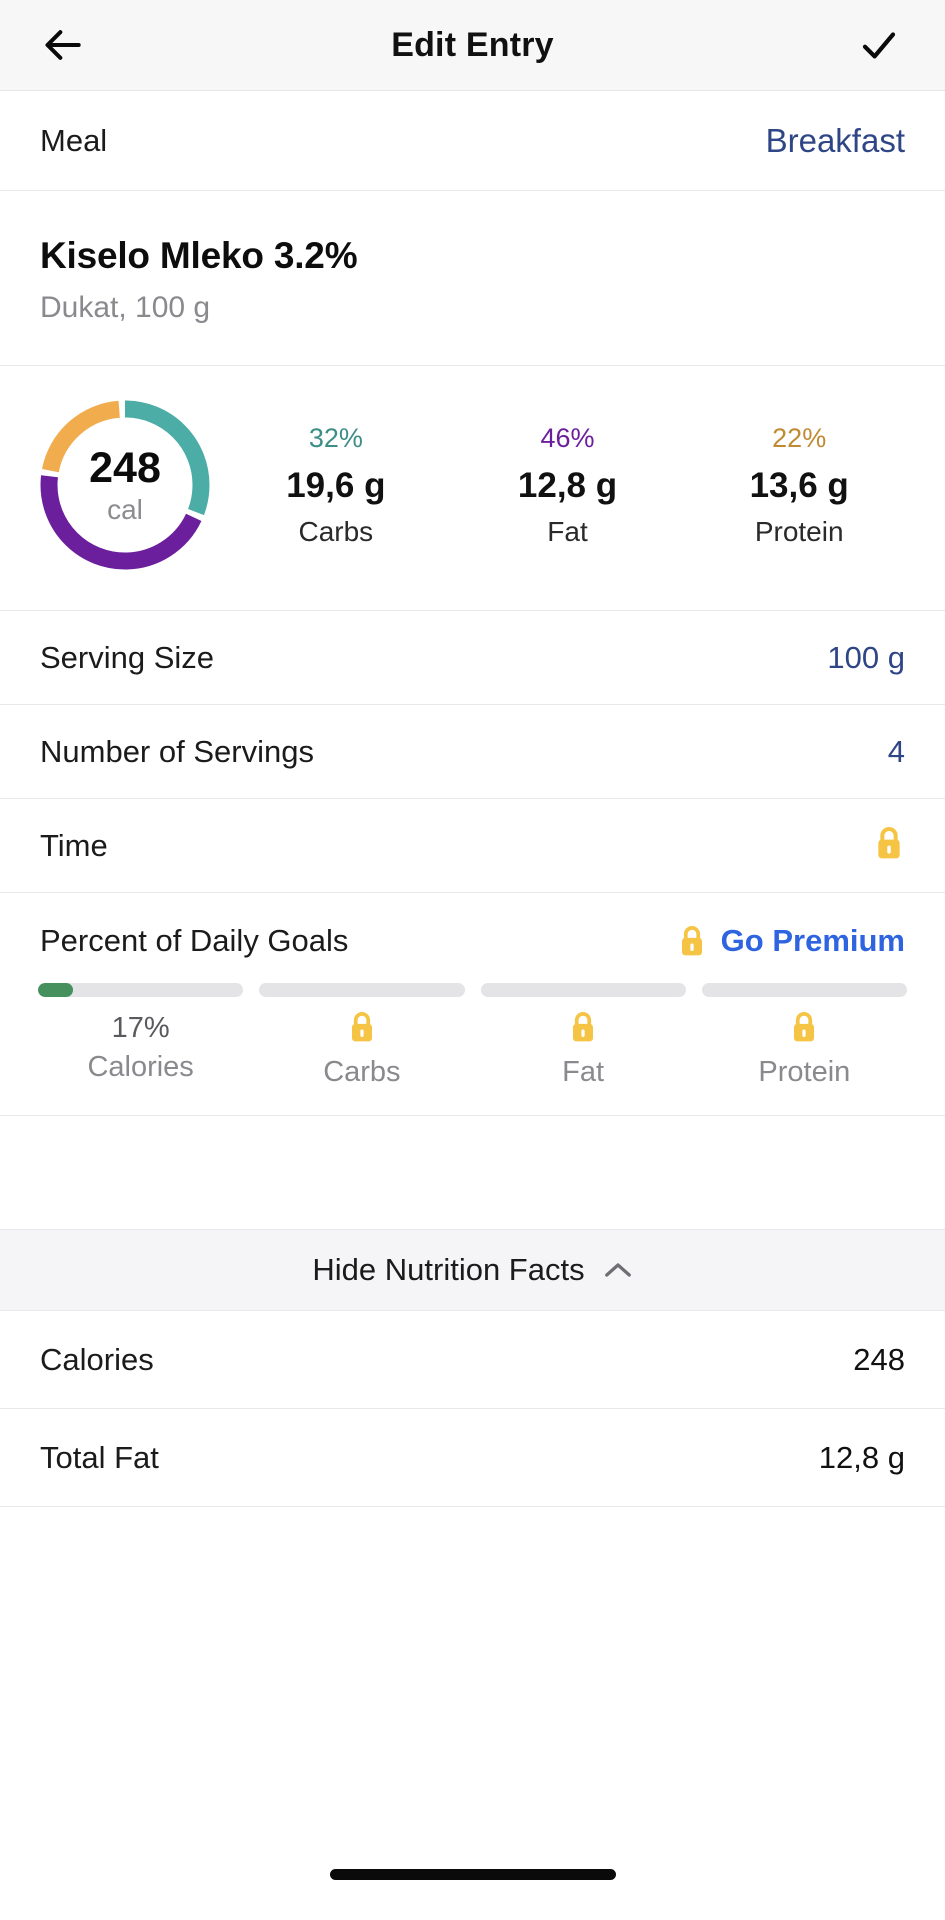 The image size is (945, 1920). I want to click on hide-nutrition-facts-toggle: Hide Nutrition Facts, so click(472, 1270).